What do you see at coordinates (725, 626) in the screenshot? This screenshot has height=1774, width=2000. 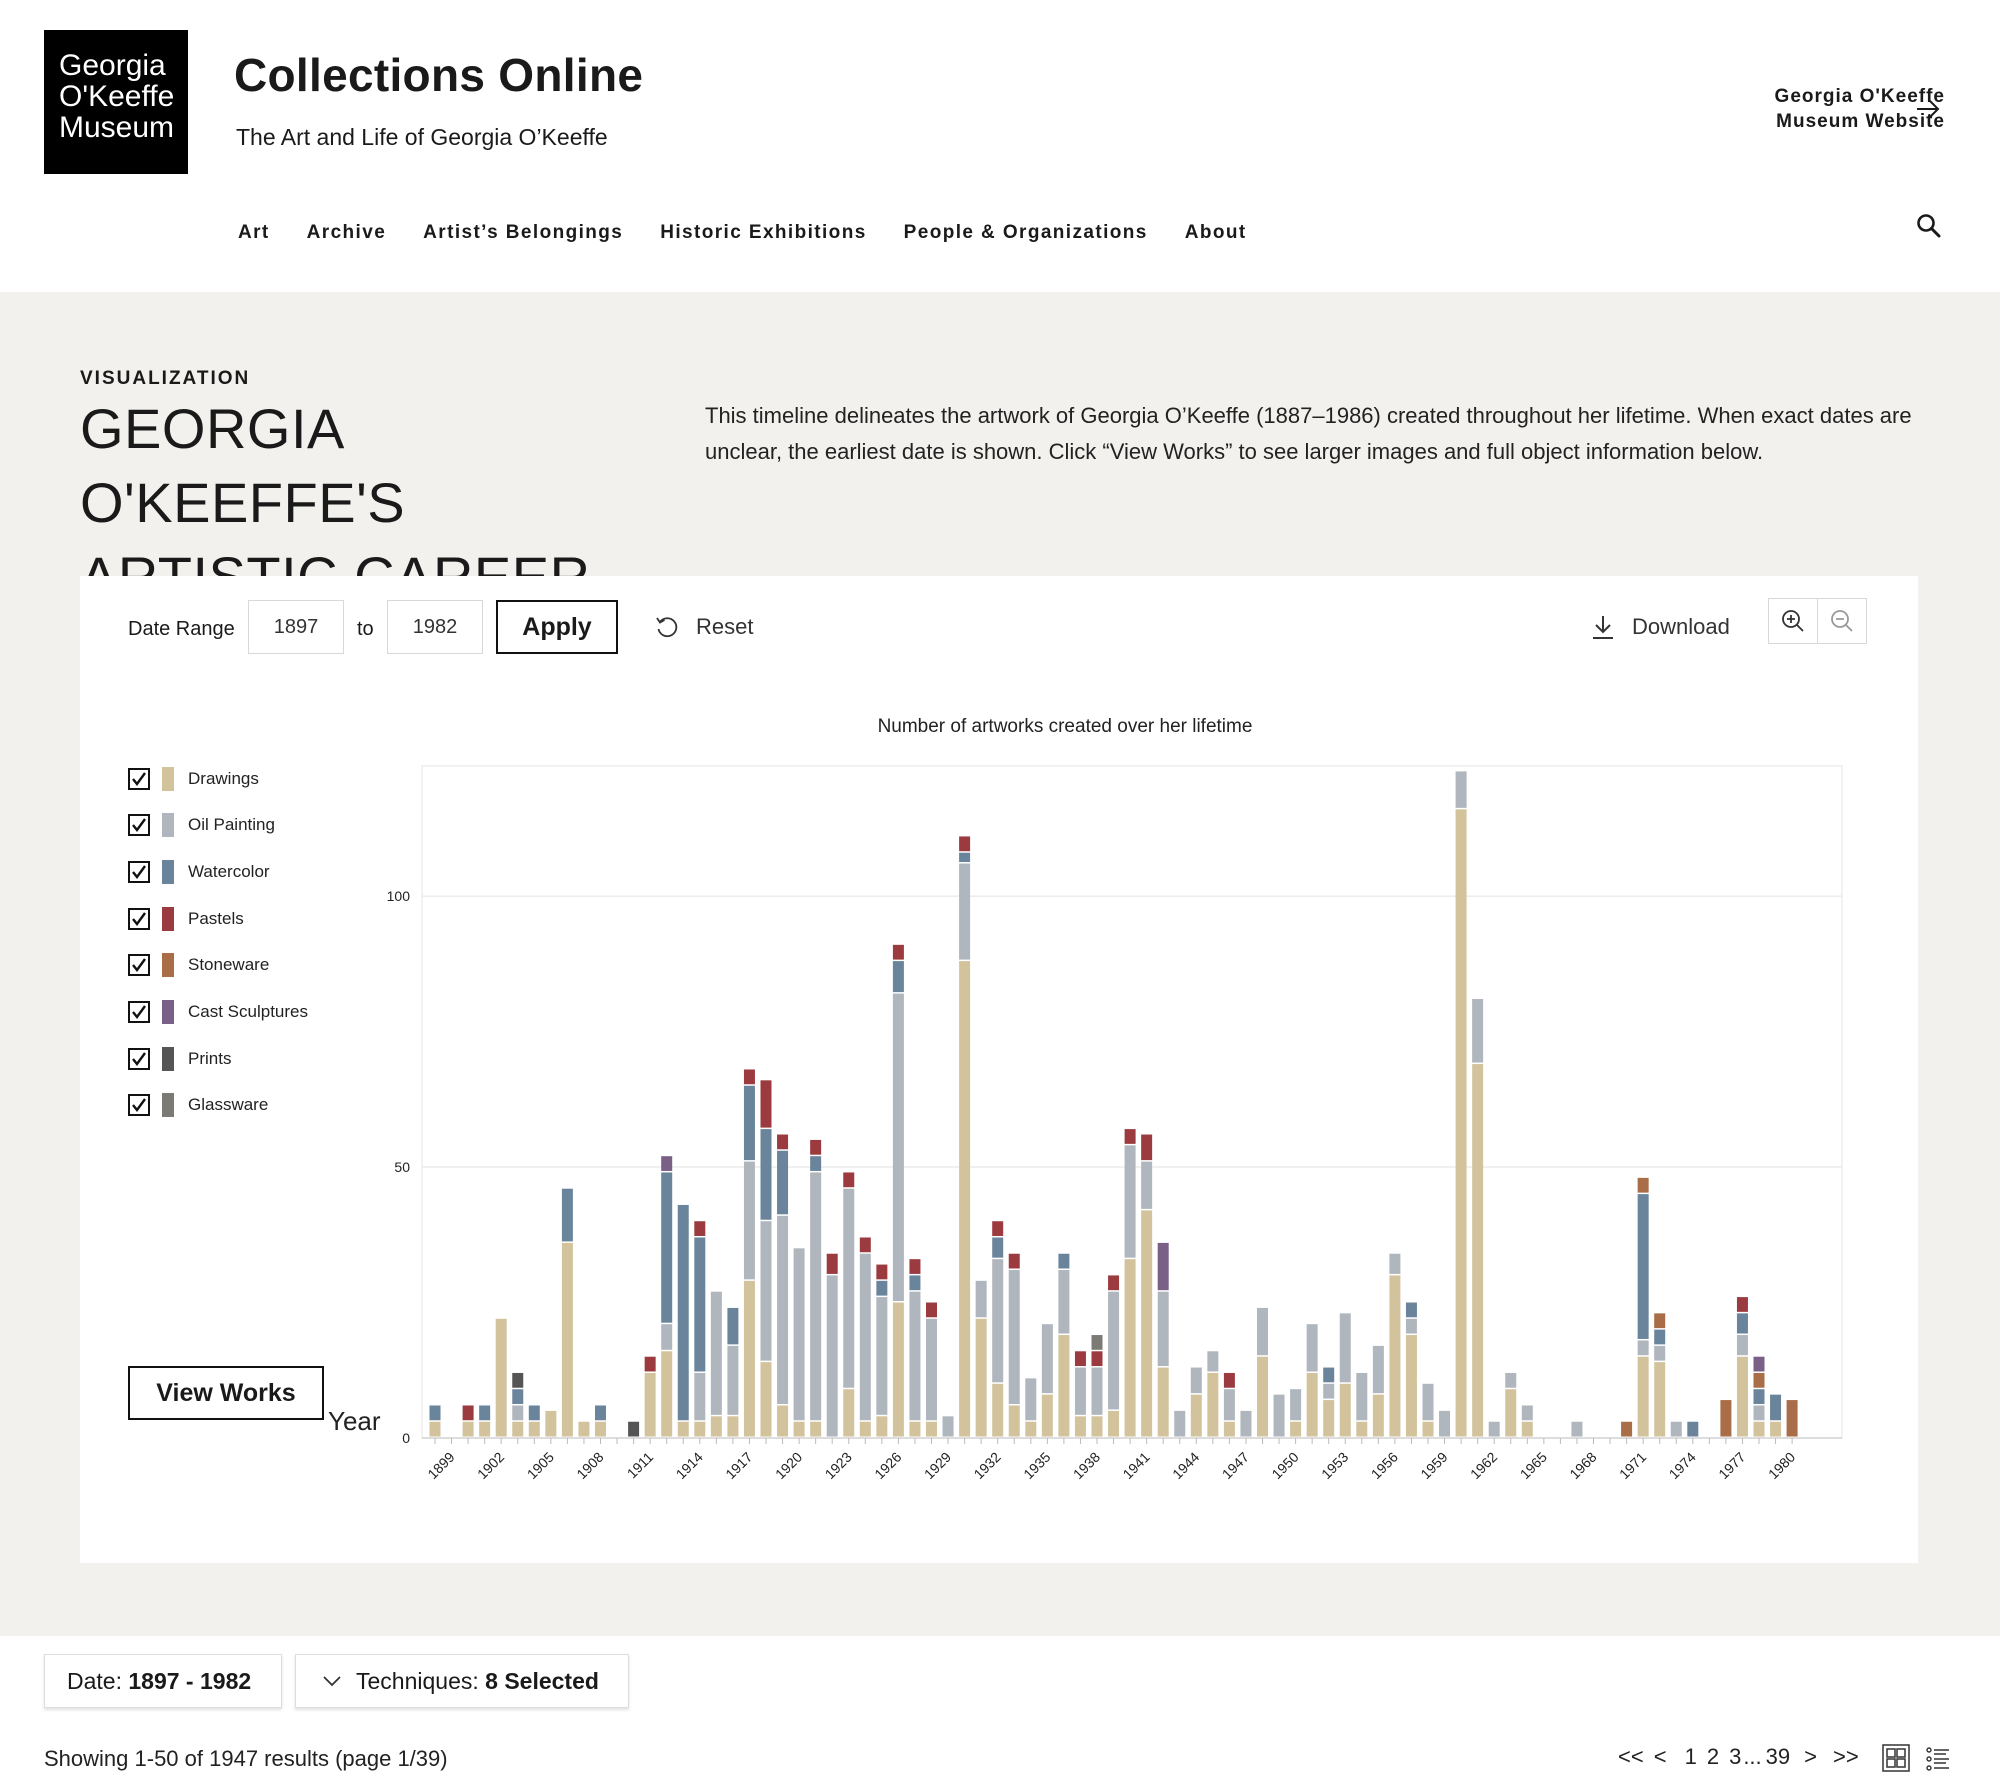 I see `reset-label: Reset` at bounding box center [725, 626].